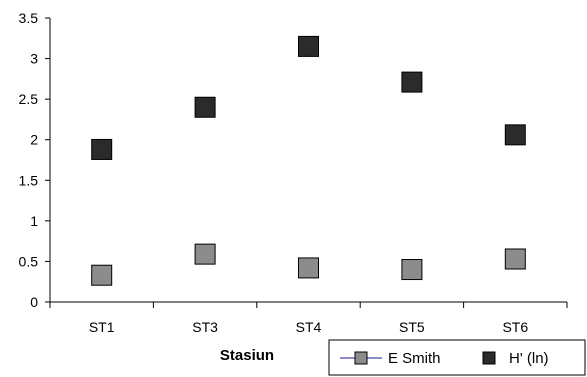  Describe the element at coordinates (29, 261) in the screenshot. I see `y-tick-label: 0.5` at that location.